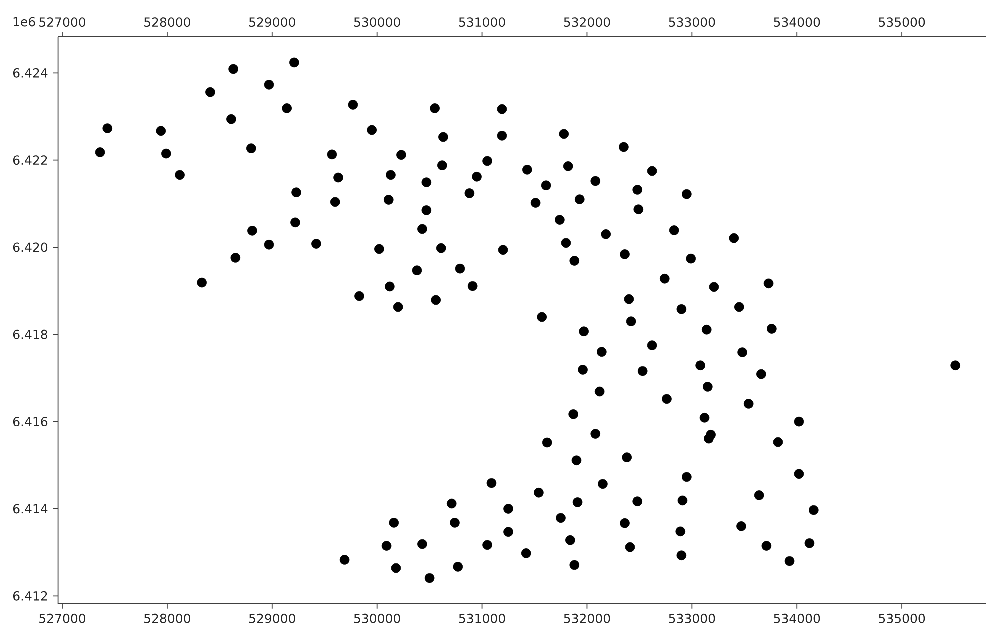 The width and height of the screenshot is (986, 624). I want to click on x2-tick-label: 534000, so click(797, 23).